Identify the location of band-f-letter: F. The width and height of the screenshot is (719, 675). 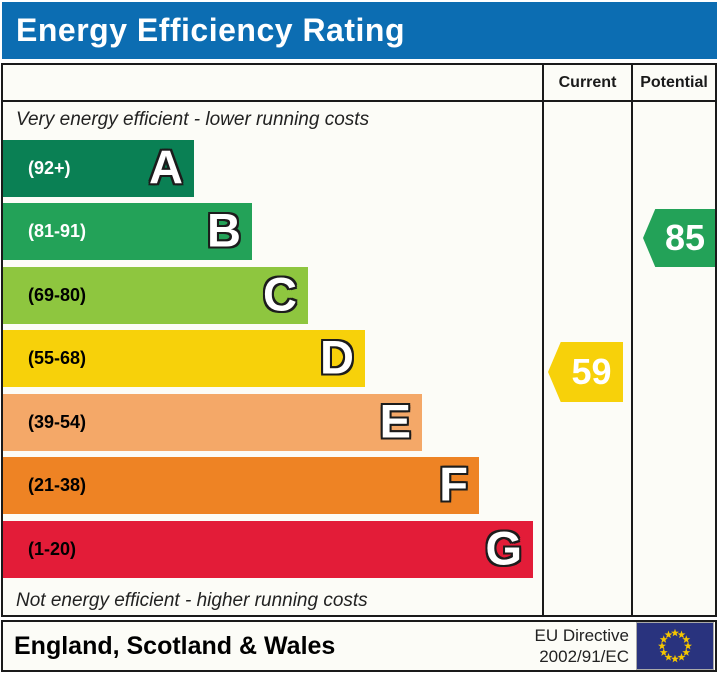
(453, 484).